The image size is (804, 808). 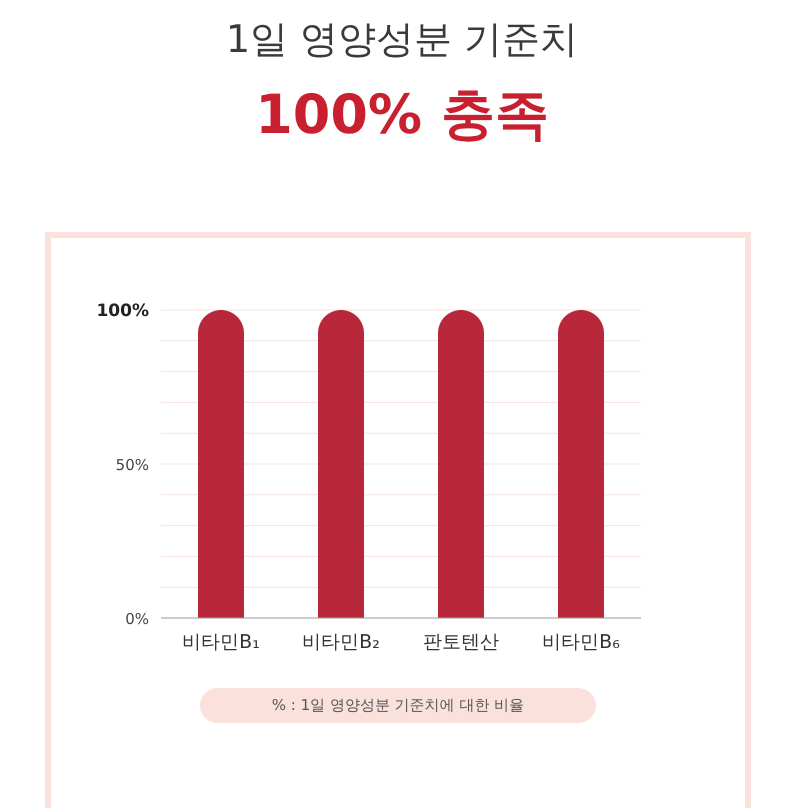 I want to click on y-tick-label: 100%, so click(x=122, y=311).